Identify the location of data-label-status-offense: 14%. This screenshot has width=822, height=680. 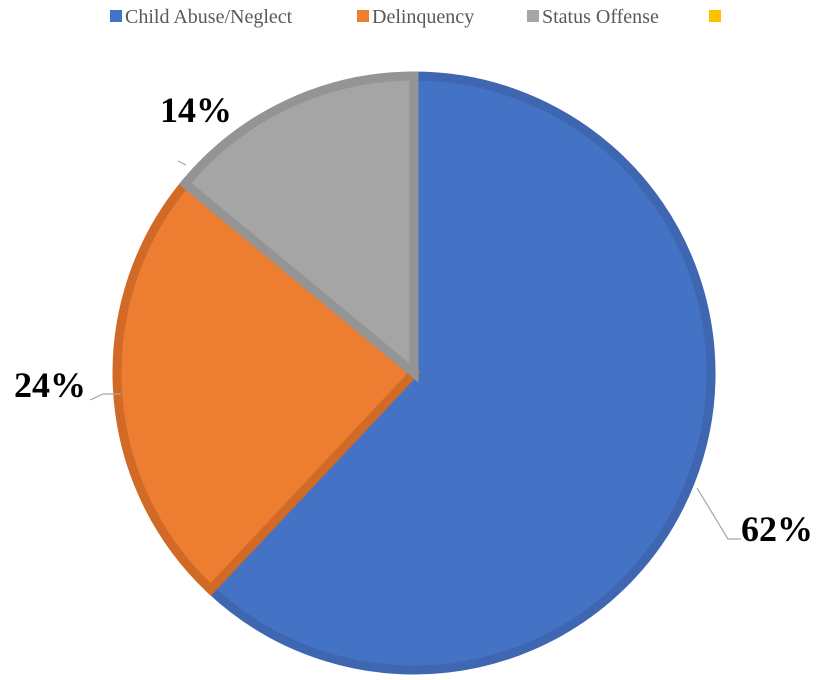
(196, 110).